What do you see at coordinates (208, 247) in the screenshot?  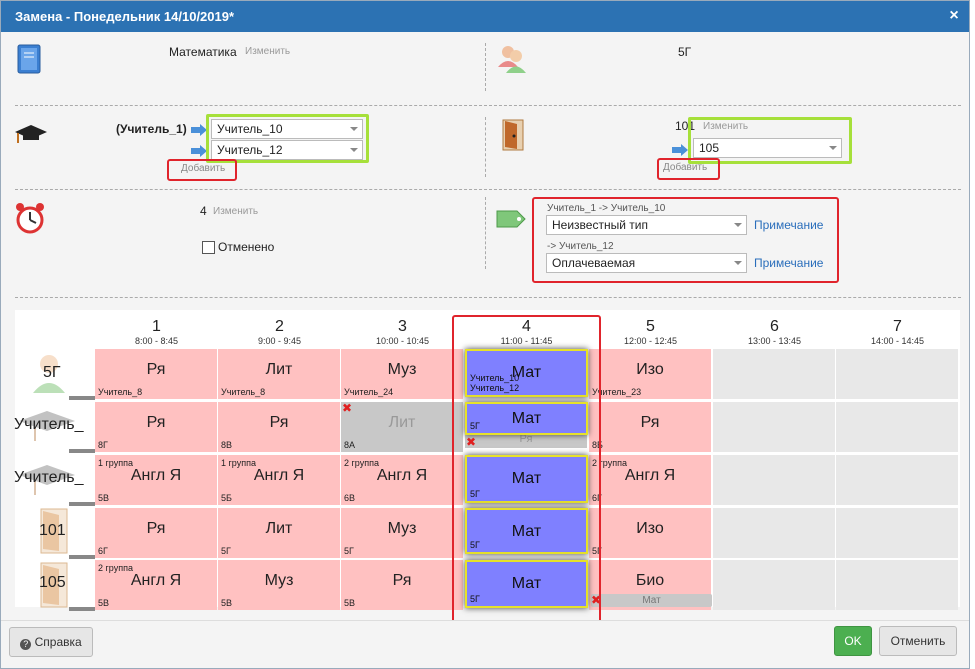 I see `cancelled-checkbox` at bounding box center [208, 247].